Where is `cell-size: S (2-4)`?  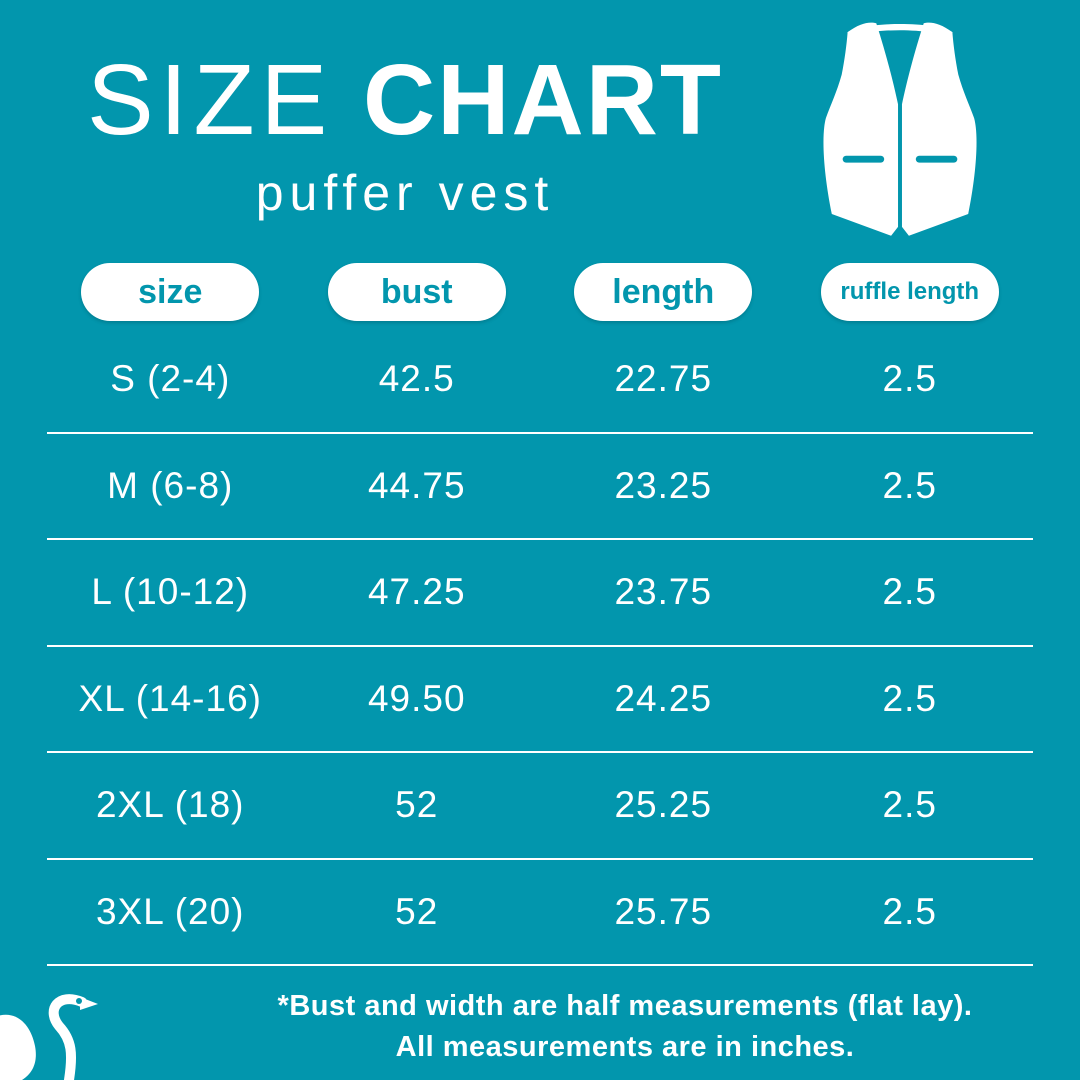 cell-size: S (2-4) is located at coordinates (170, 379).